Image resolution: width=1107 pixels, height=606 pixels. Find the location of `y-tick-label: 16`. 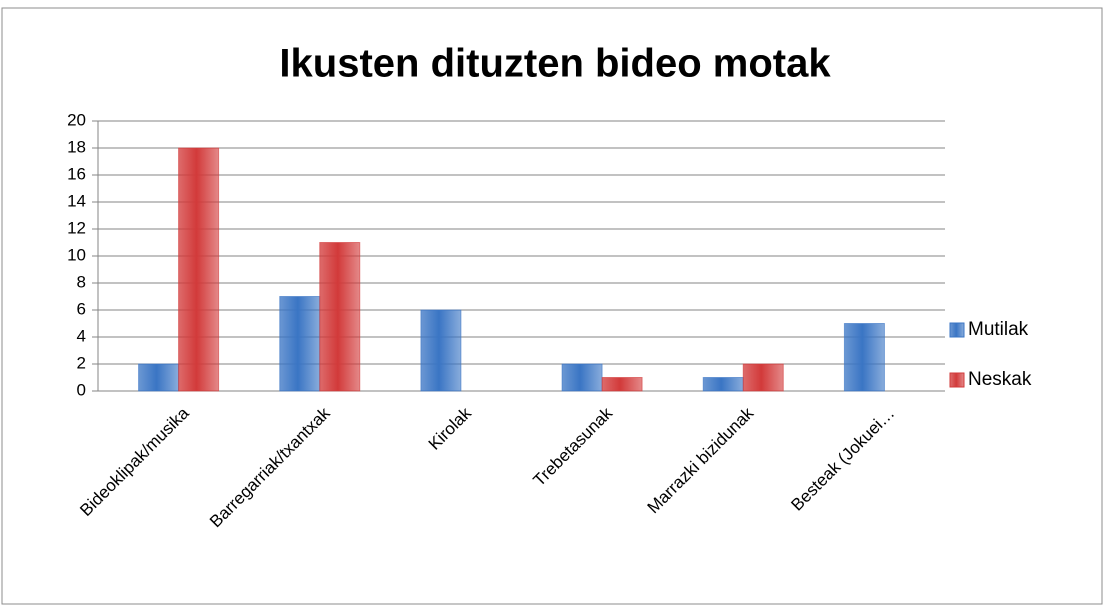

y-tick-label: 16 is located at coordinates (76, 173).